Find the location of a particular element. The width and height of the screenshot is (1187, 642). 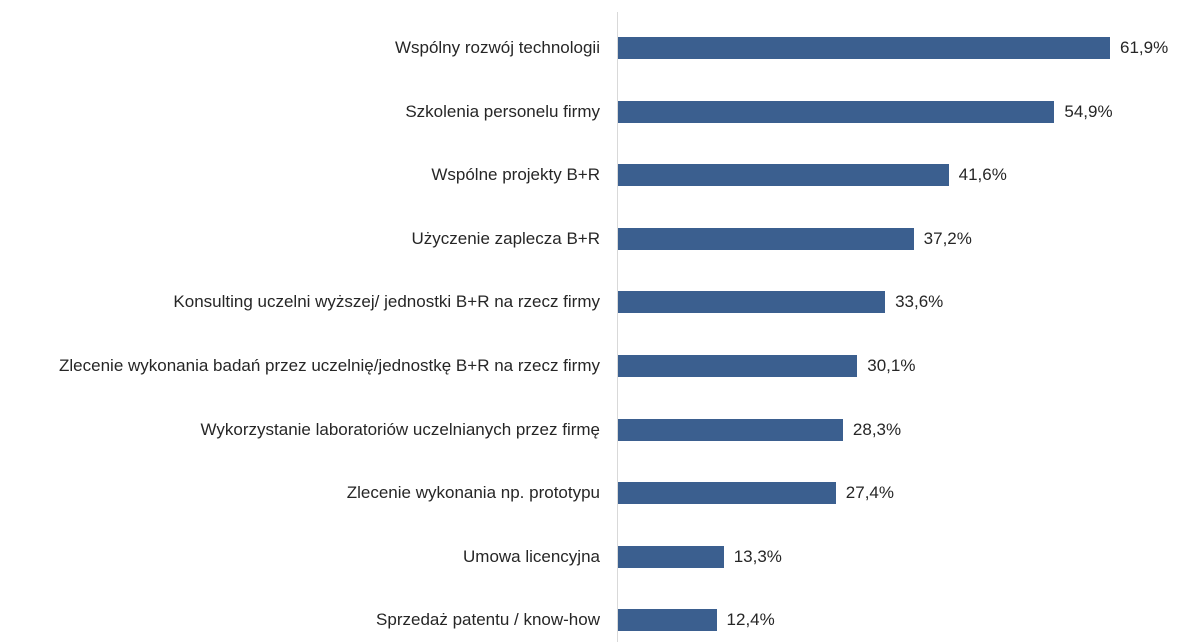

value-label: 33,6% is located at coordinates (919, 302).